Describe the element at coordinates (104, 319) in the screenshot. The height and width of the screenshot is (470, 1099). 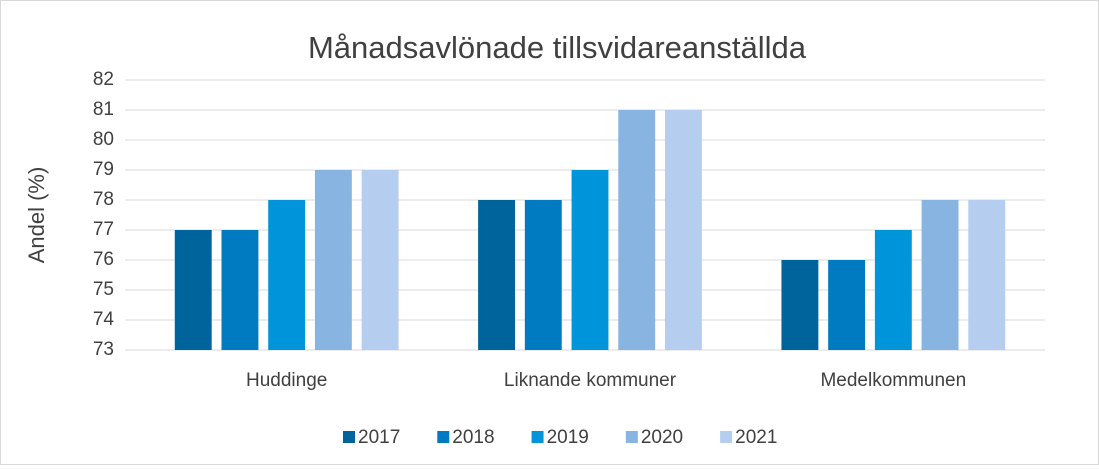
I see `y-tick-label: 74` at that location.